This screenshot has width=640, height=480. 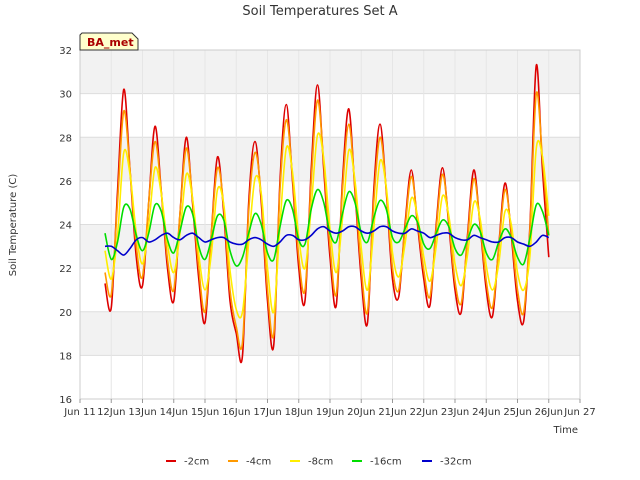 I want to click on x-tick-label: 21Jun, so click(x=392, y=412).